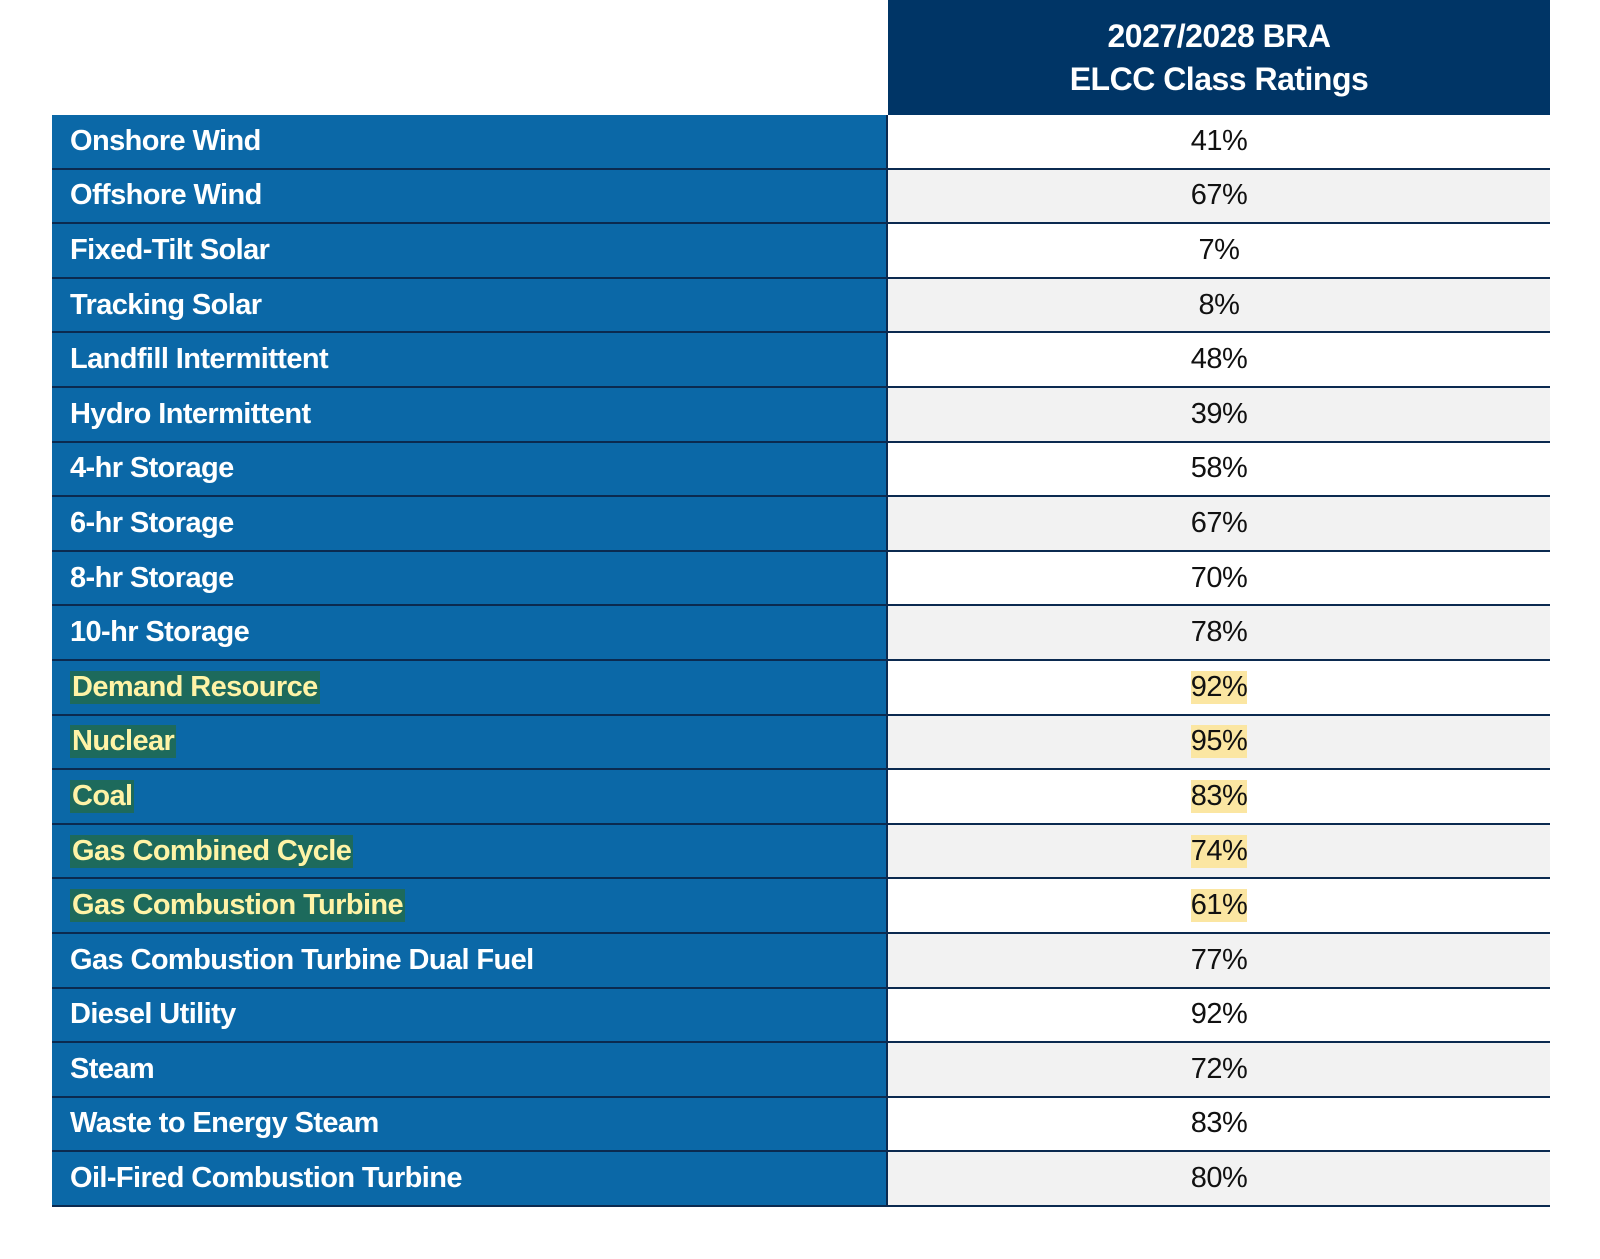  I want to click on row-label: Fixed-Tilt Solar, so click(170, 249).